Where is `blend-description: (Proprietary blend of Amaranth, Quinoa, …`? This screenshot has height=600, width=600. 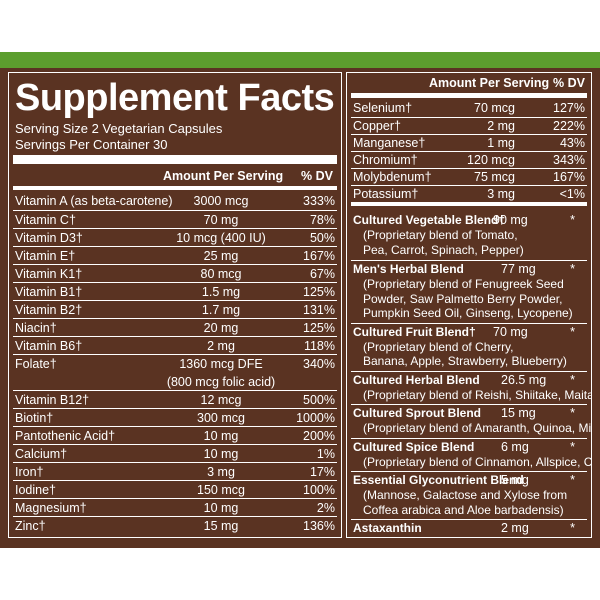 blend-description: (Proprietary blend of Amaranth, Quinoa, … is located at coordinates (477, 428).